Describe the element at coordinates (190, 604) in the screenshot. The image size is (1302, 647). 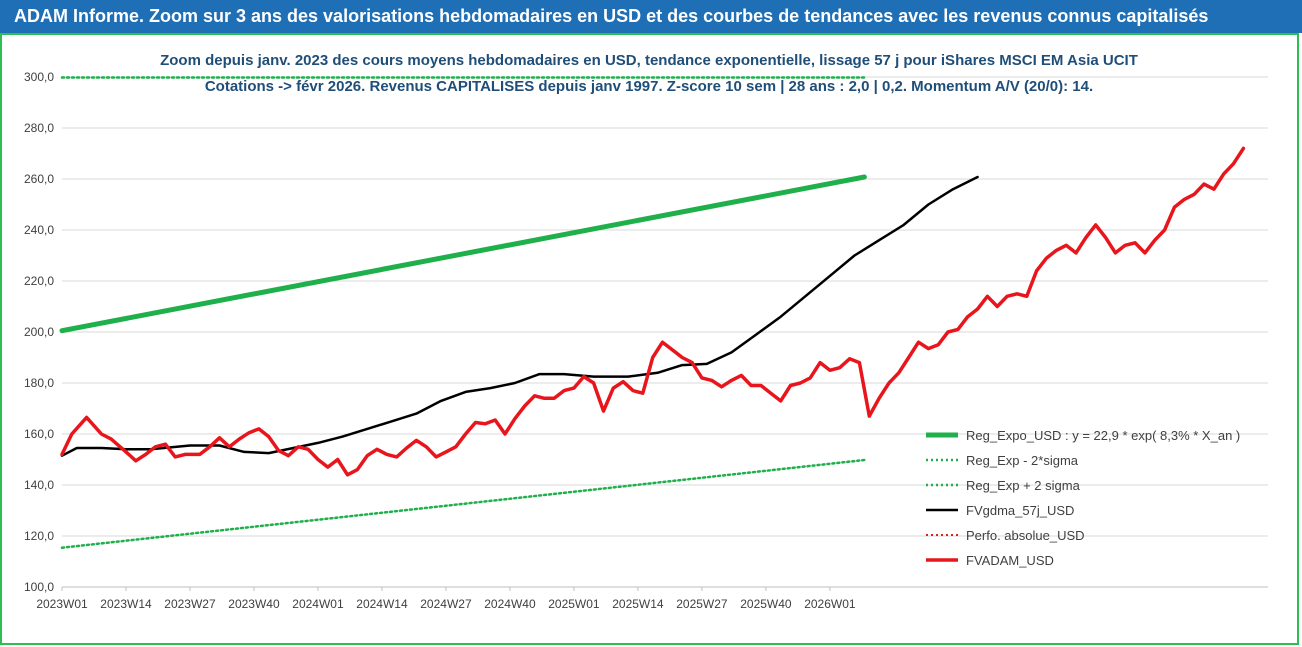
I see `x-tick-label: 2023W27` at that location.